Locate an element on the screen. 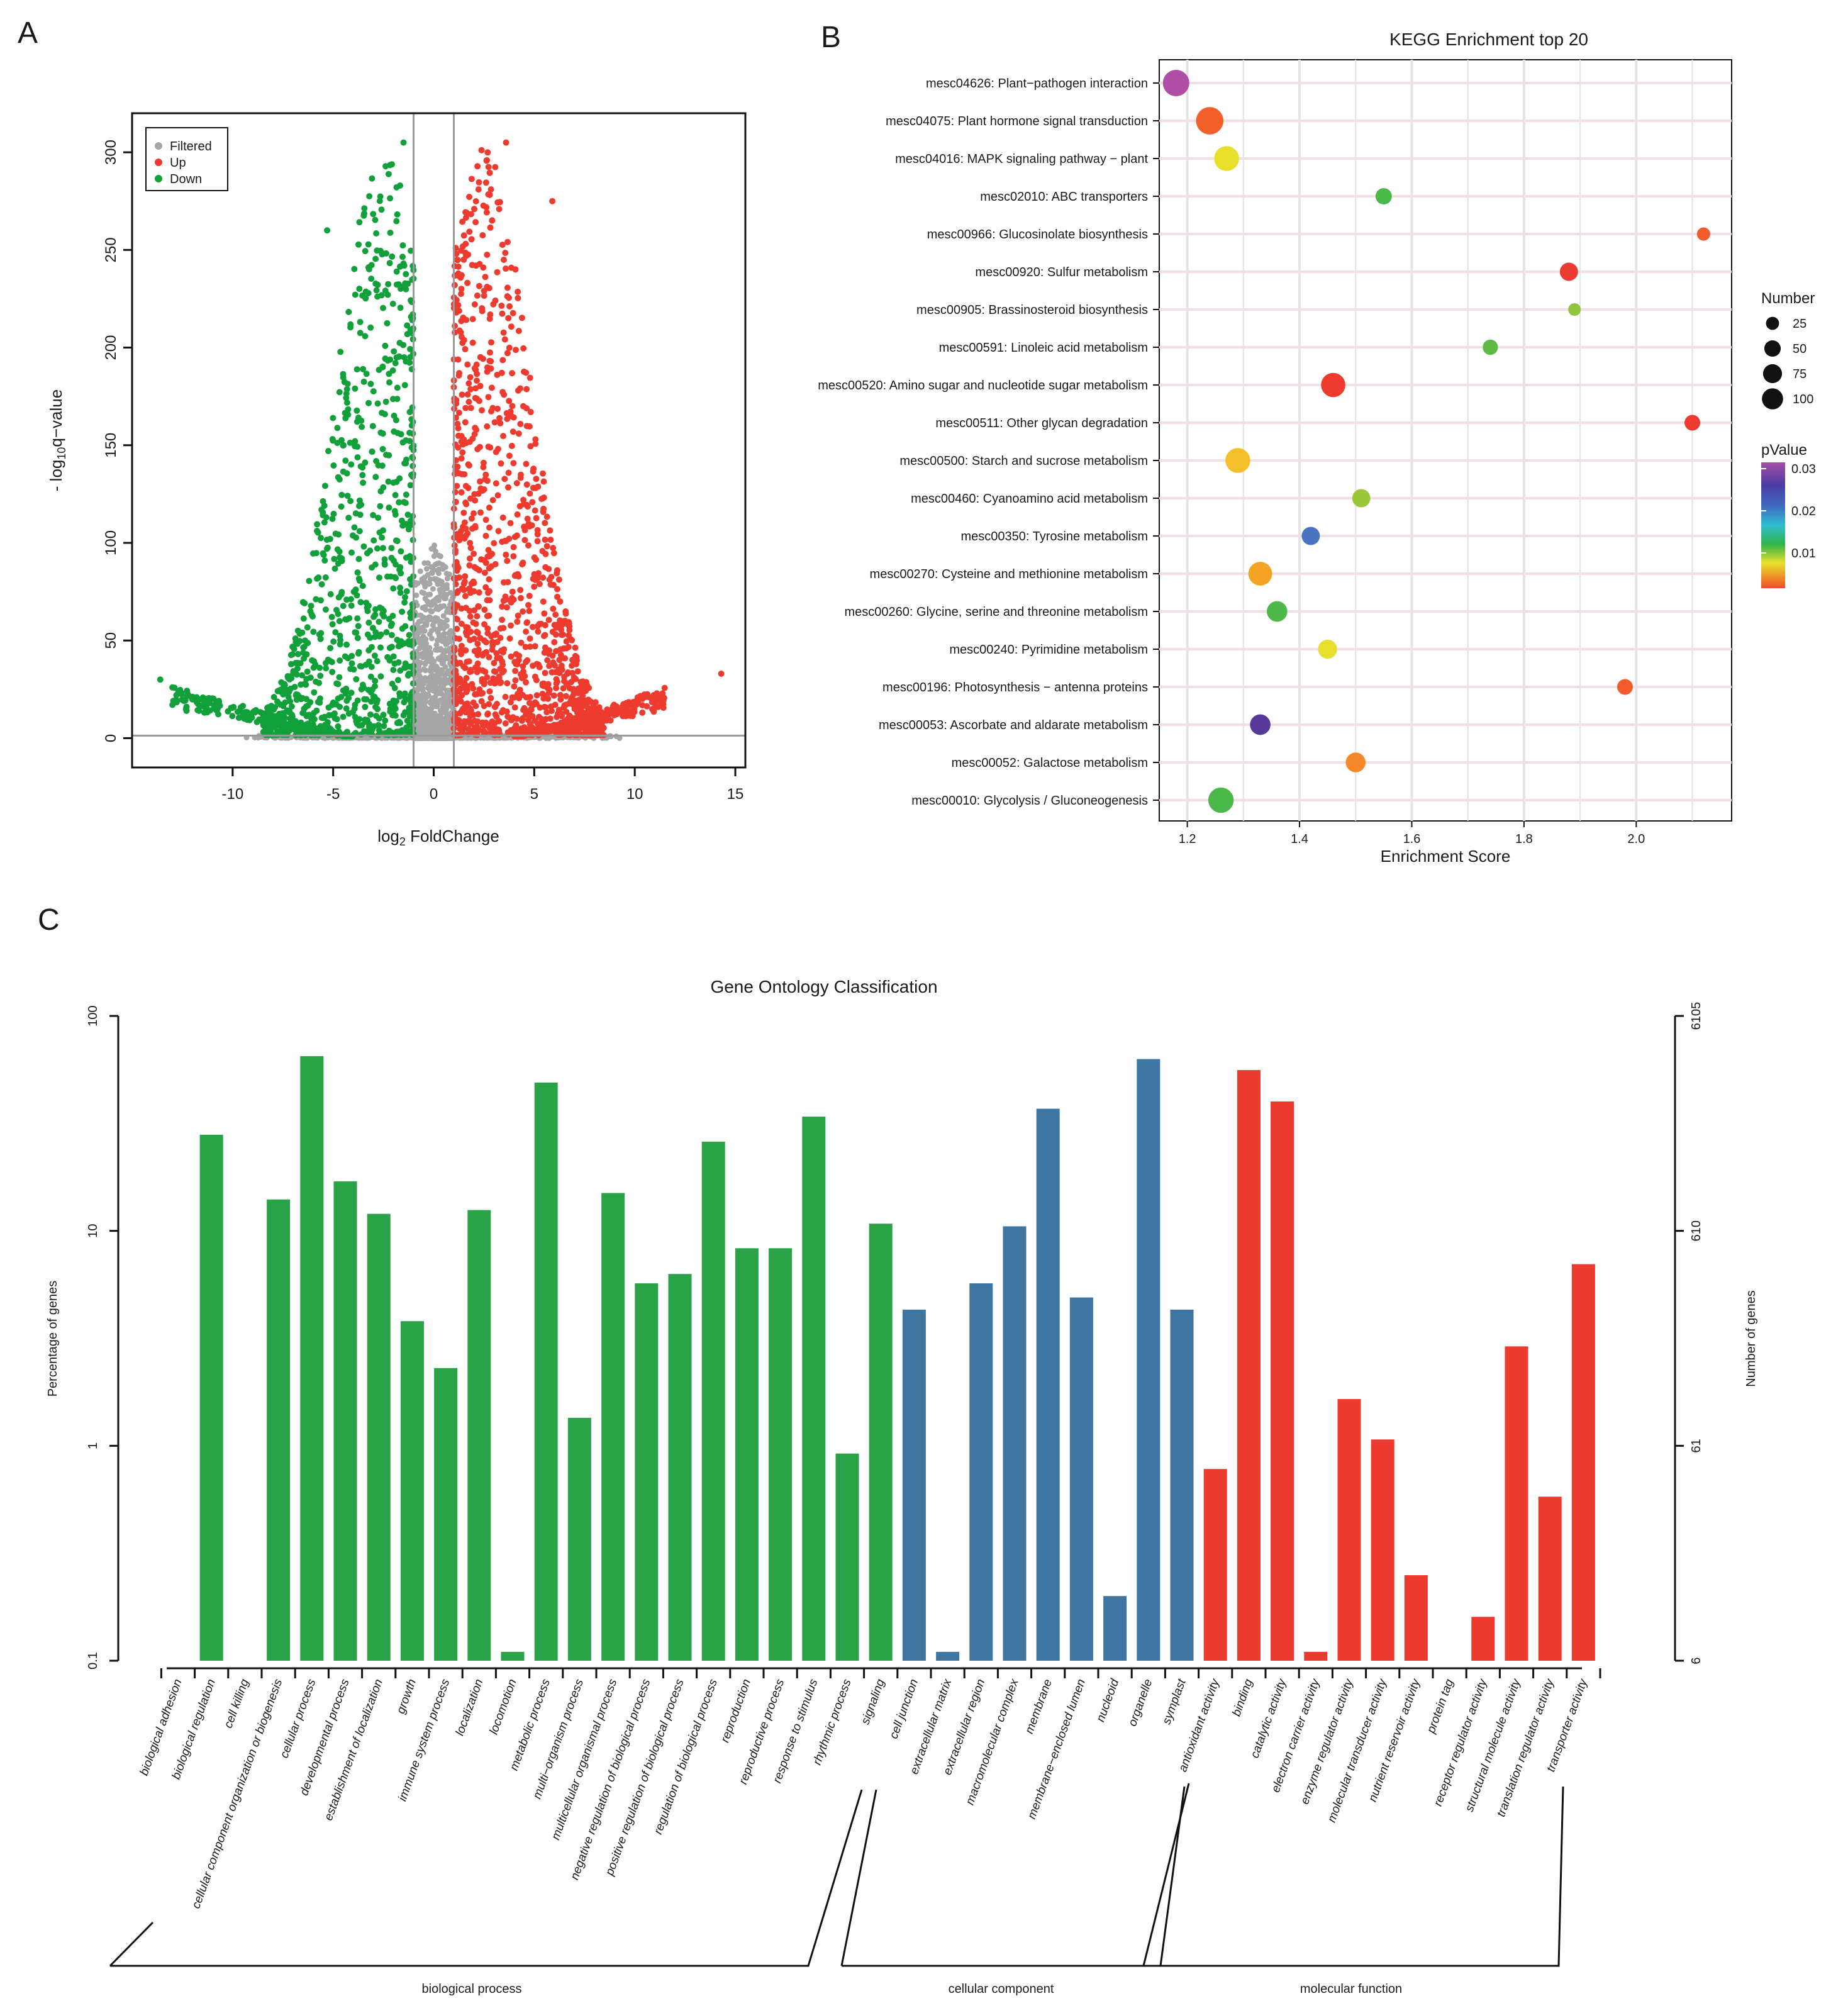 This screenshot has height=2013, width=1848. volcano-y-tick-label: 100 is located at coordinates (111, 542).